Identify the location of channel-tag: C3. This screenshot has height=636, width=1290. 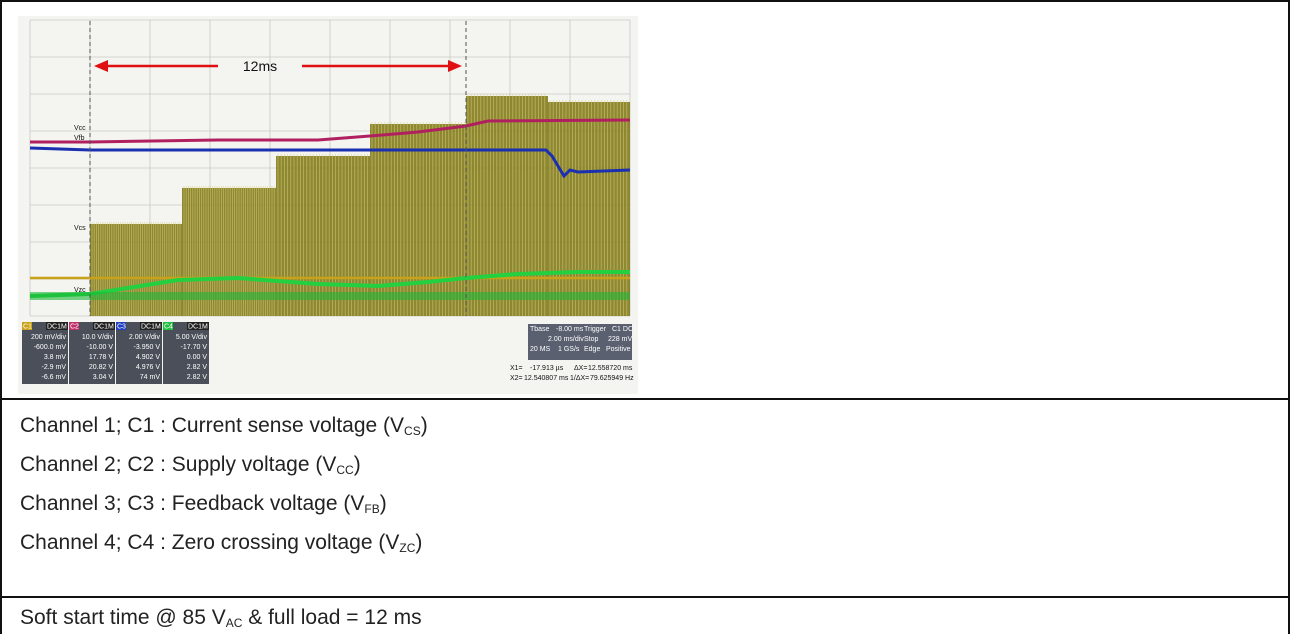
(121, 327).